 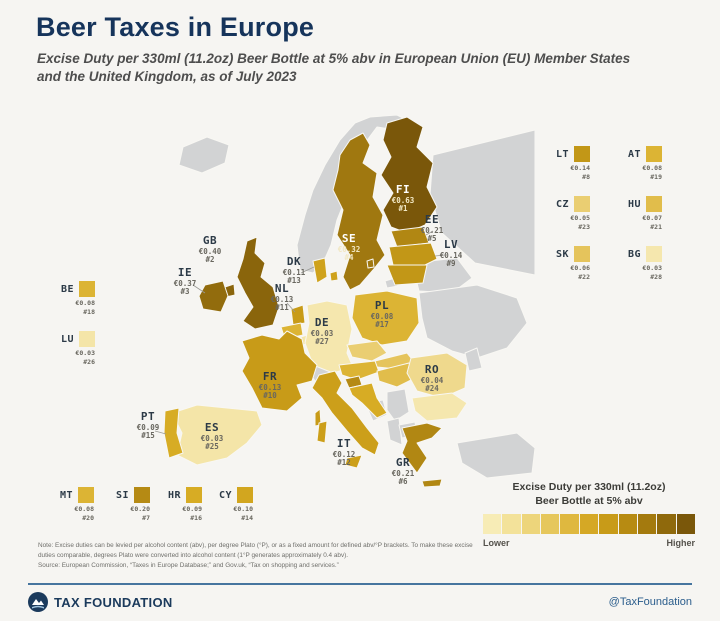 I want to click on at-color-swatch, so click(x=654, y=154).